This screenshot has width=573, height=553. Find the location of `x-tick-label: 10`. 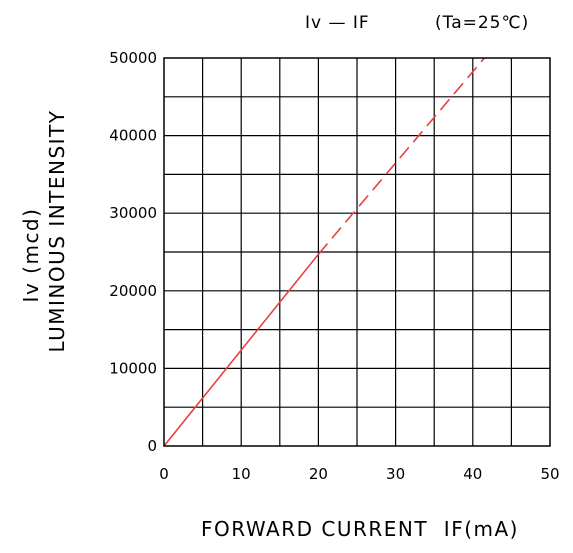

x-tick-label: 10 is located at coordinates (241, 474).